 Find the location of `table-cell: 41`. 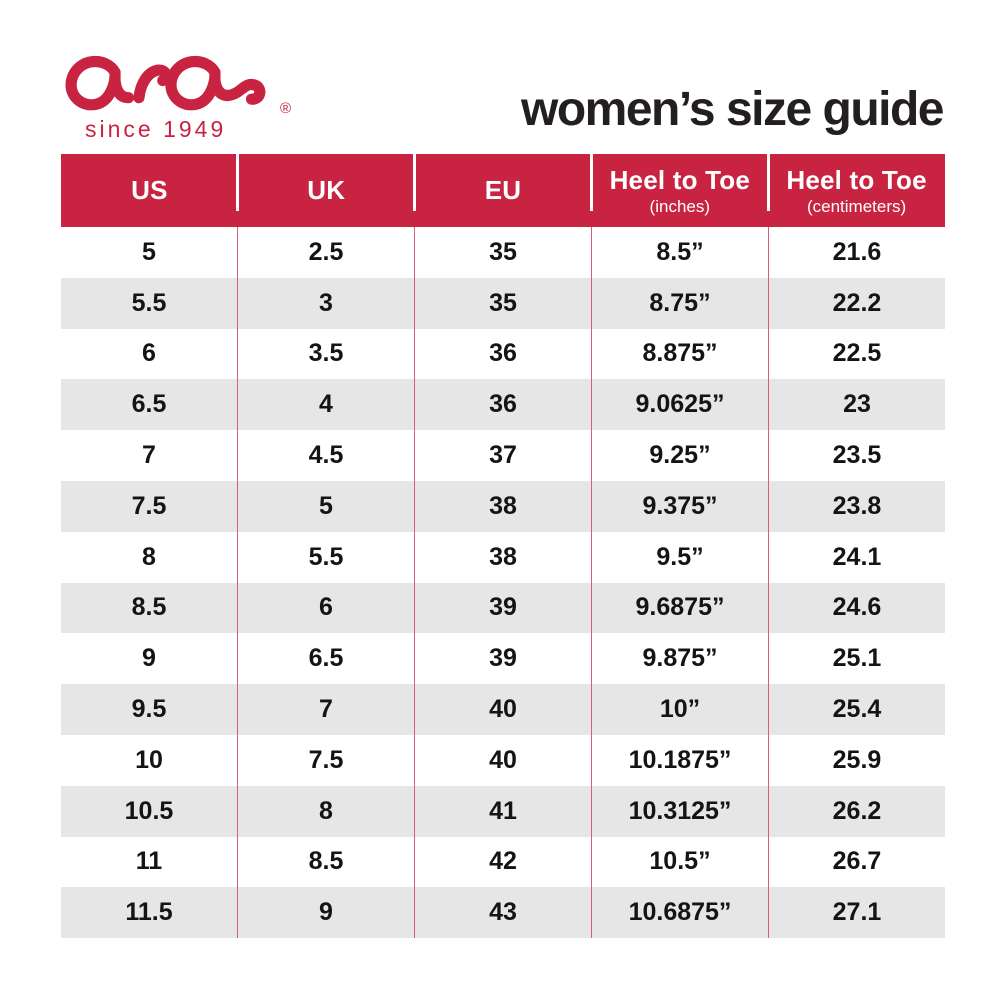

table-cell: 41 is located at coordinates (503, 811).